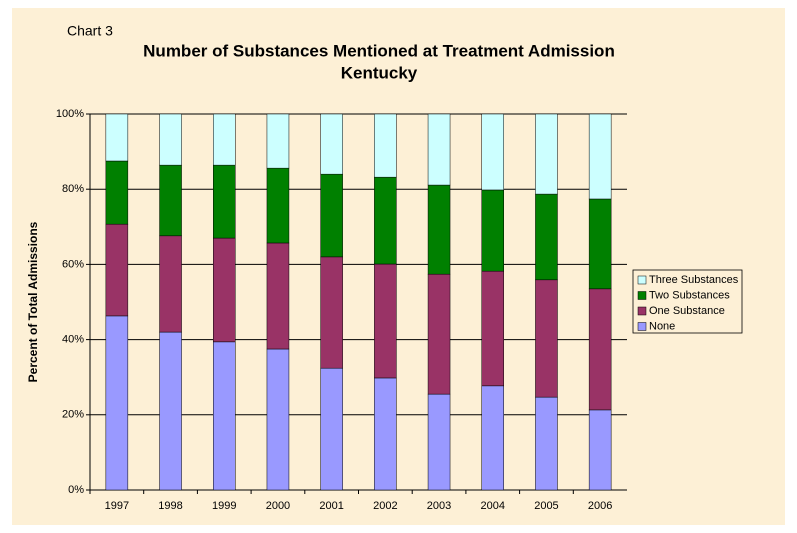 The width and height of the screenshot is (797, 533). What do you see at coordinates (278, 506) in the screenshot?
I see `x-tick-label: 2000` at bounding box center [278, 506].